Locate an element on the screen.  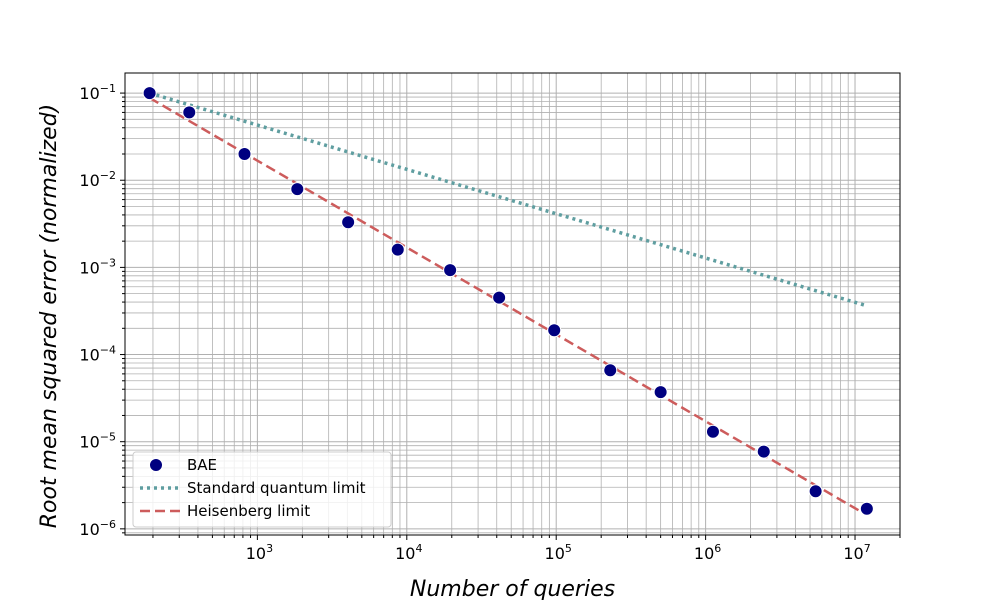
y-tick-label: 10⁻¹ is located at coordinates (97, 92).